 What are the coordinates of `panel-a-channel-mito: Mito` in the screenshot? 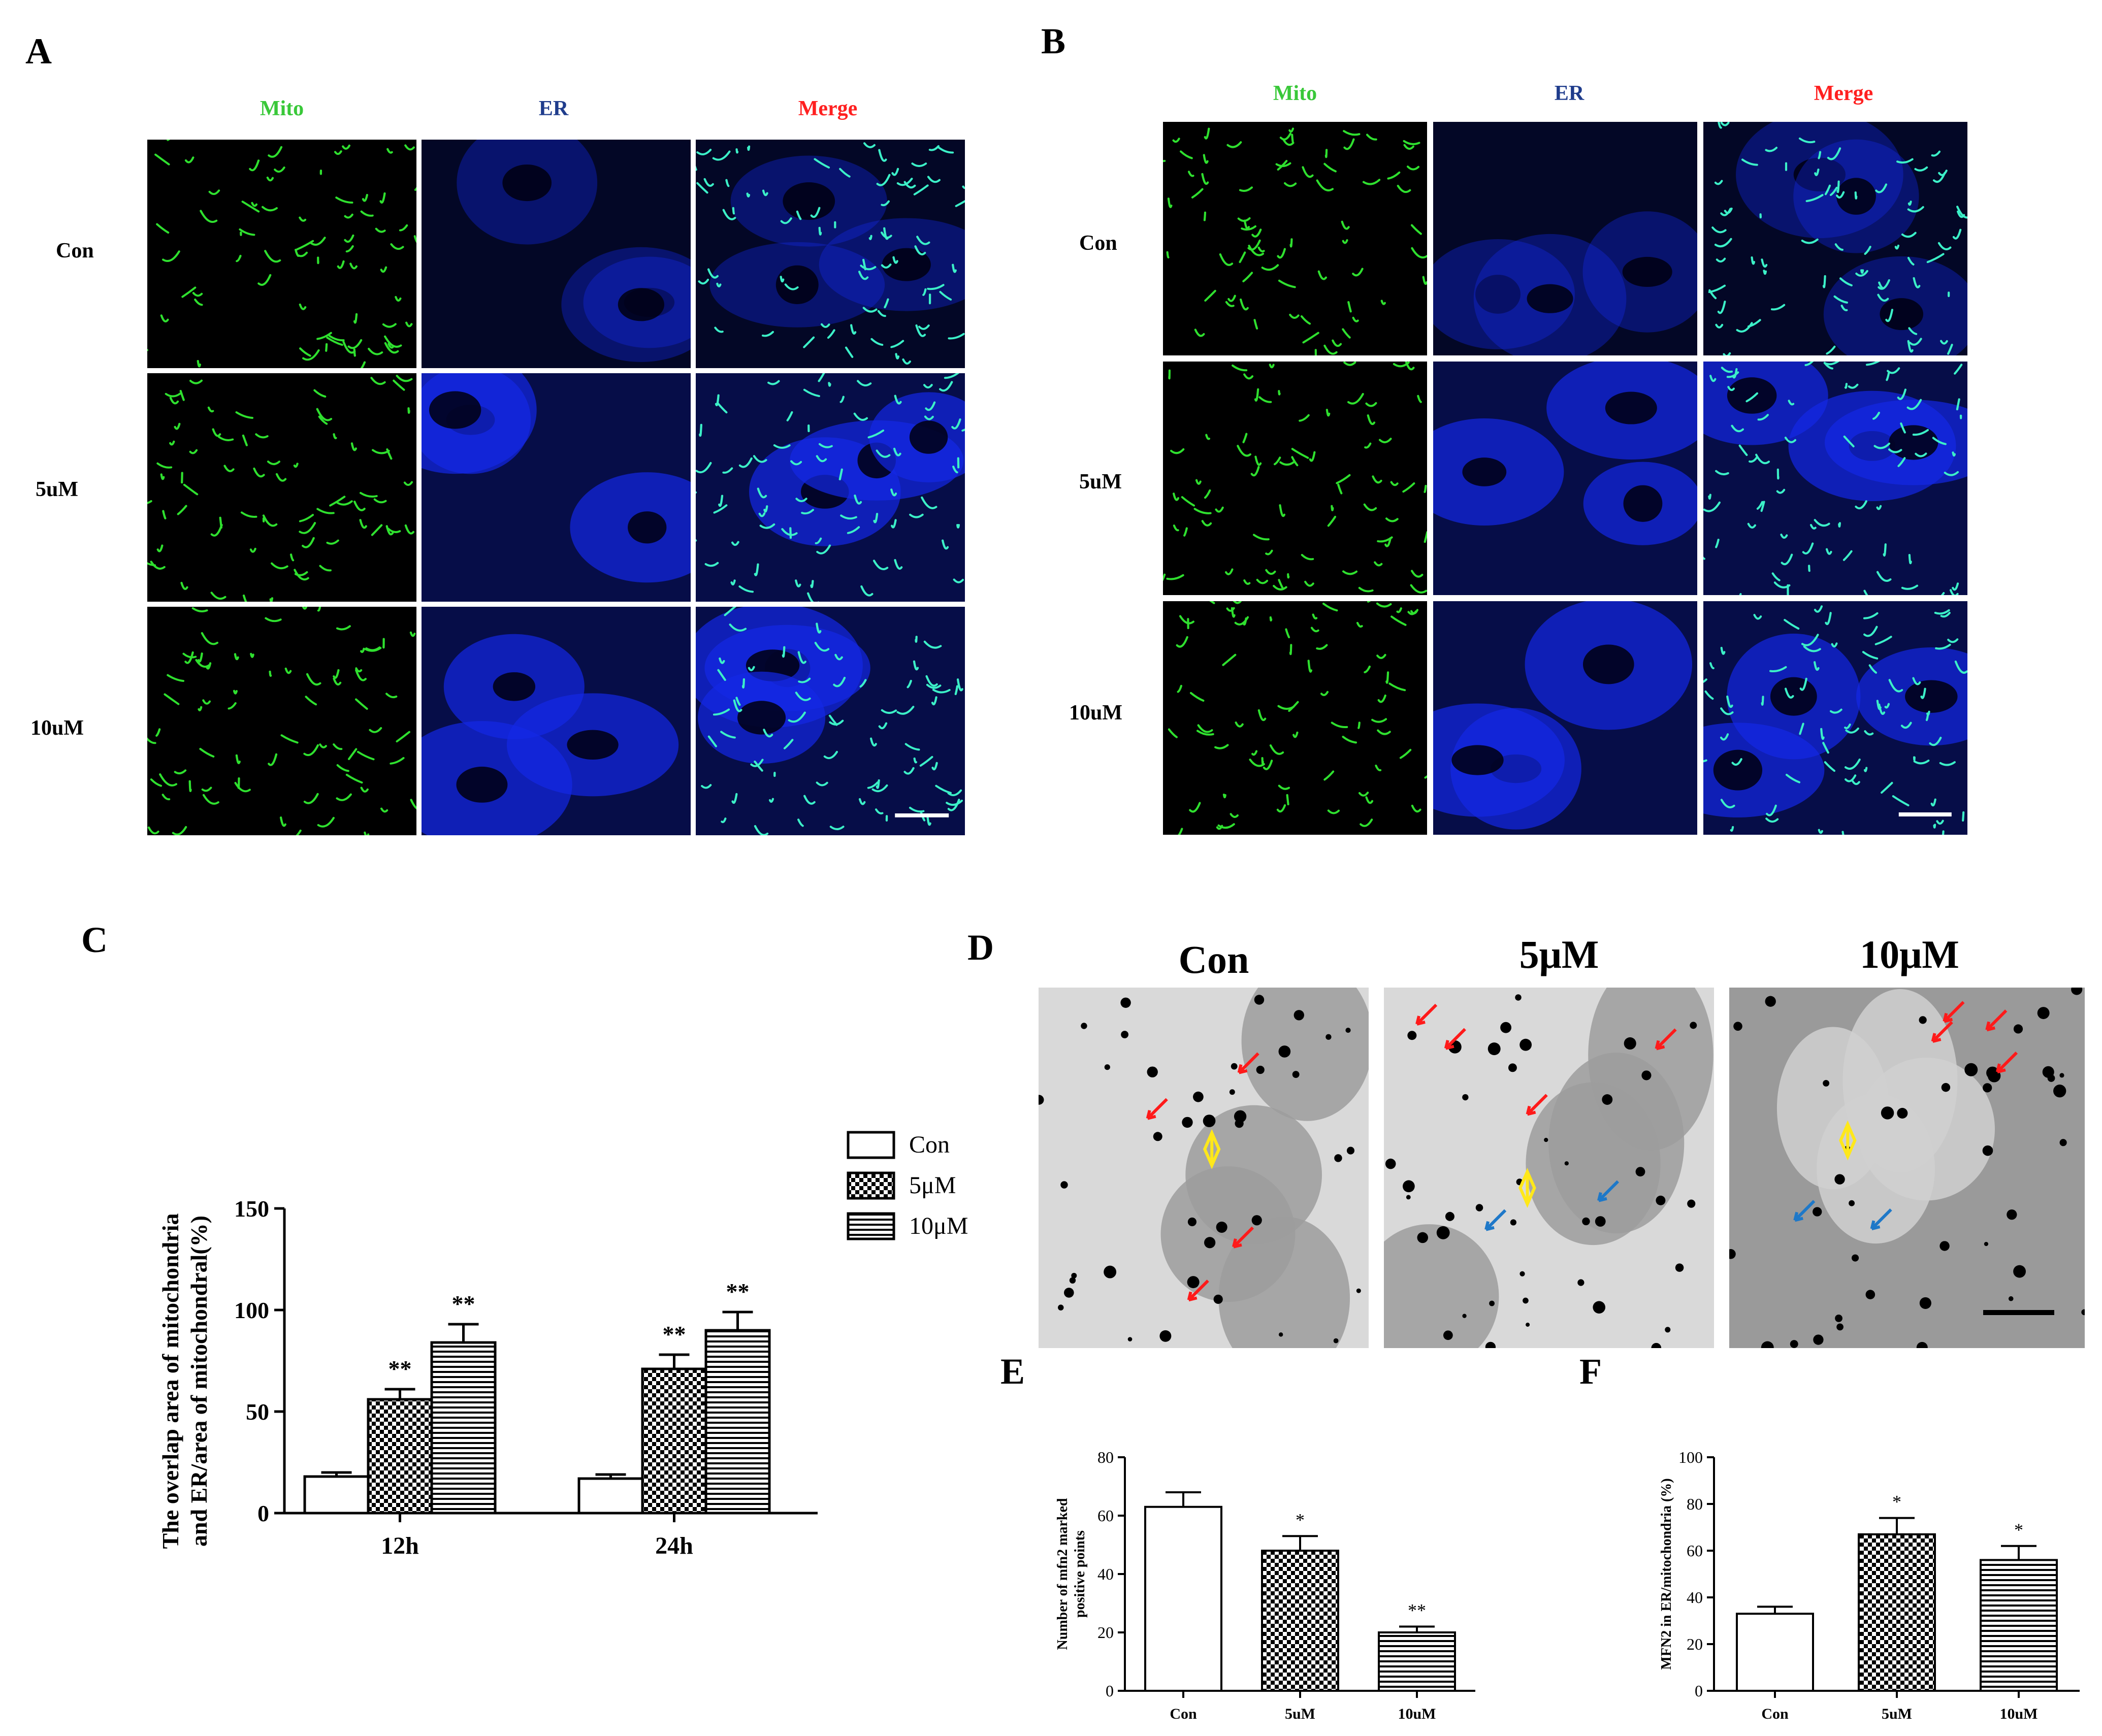 It's located at (282, 108).